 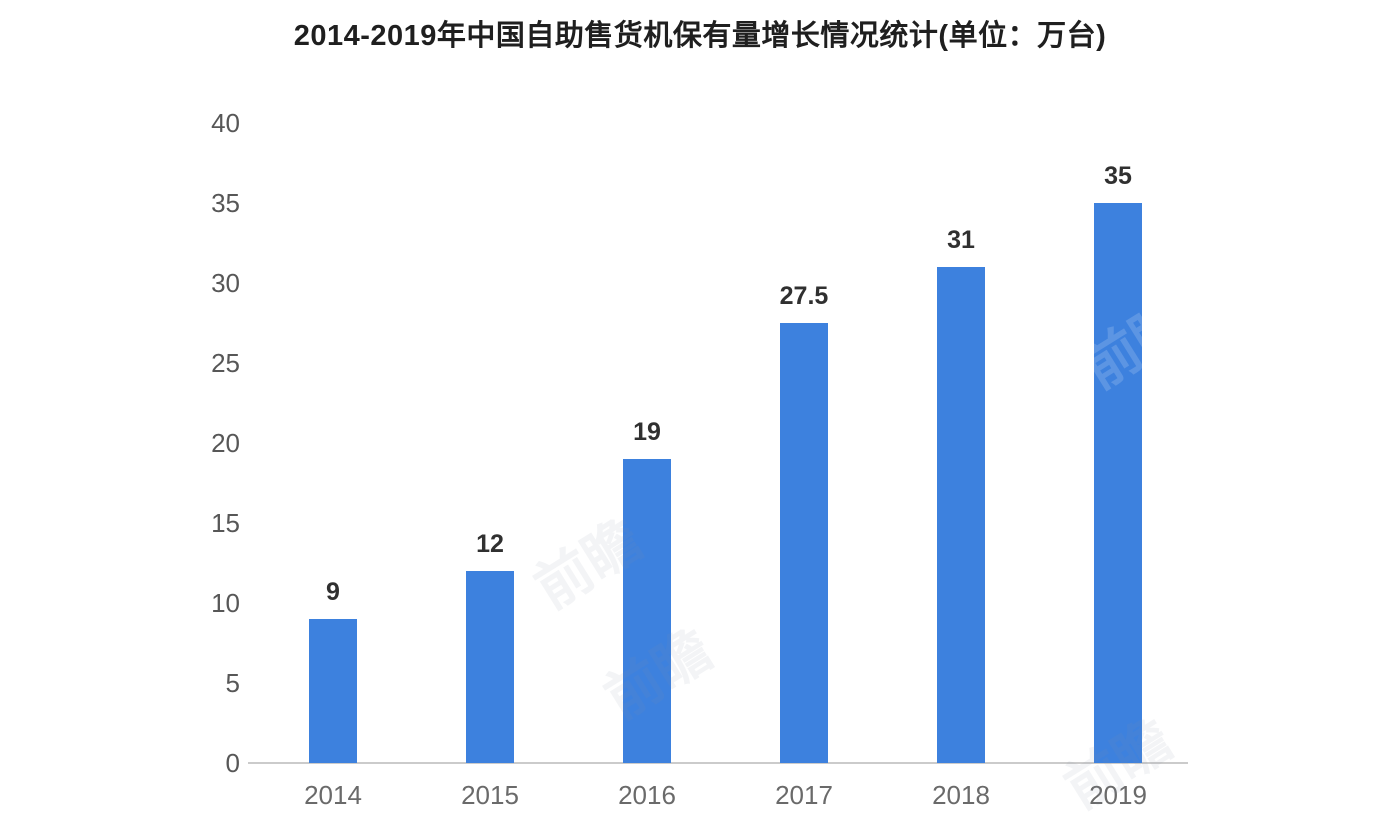 I want to click on y-tick-label: 40, so click(x=225, y=123).